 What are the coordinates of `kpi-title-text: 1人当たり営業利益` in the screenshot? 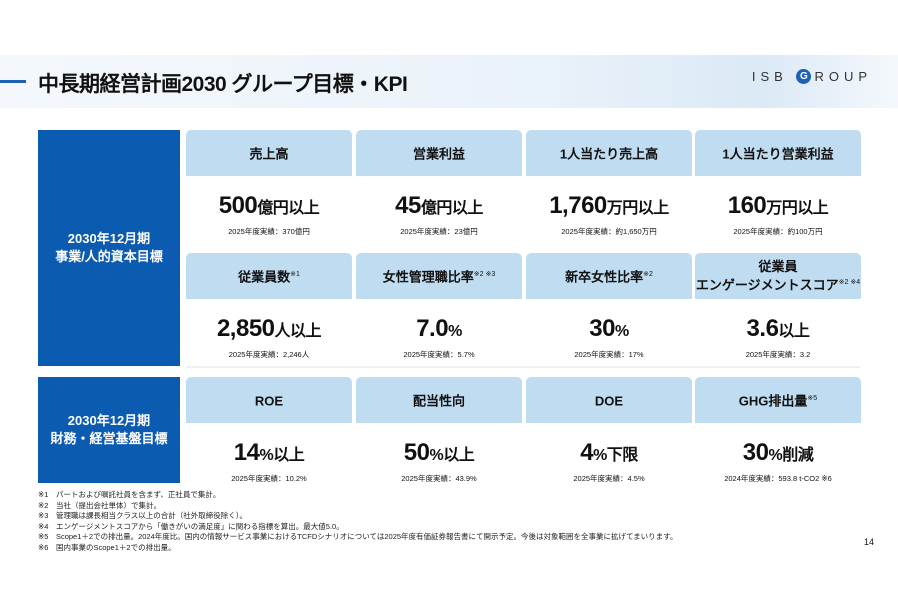 It's located at (778, 154).